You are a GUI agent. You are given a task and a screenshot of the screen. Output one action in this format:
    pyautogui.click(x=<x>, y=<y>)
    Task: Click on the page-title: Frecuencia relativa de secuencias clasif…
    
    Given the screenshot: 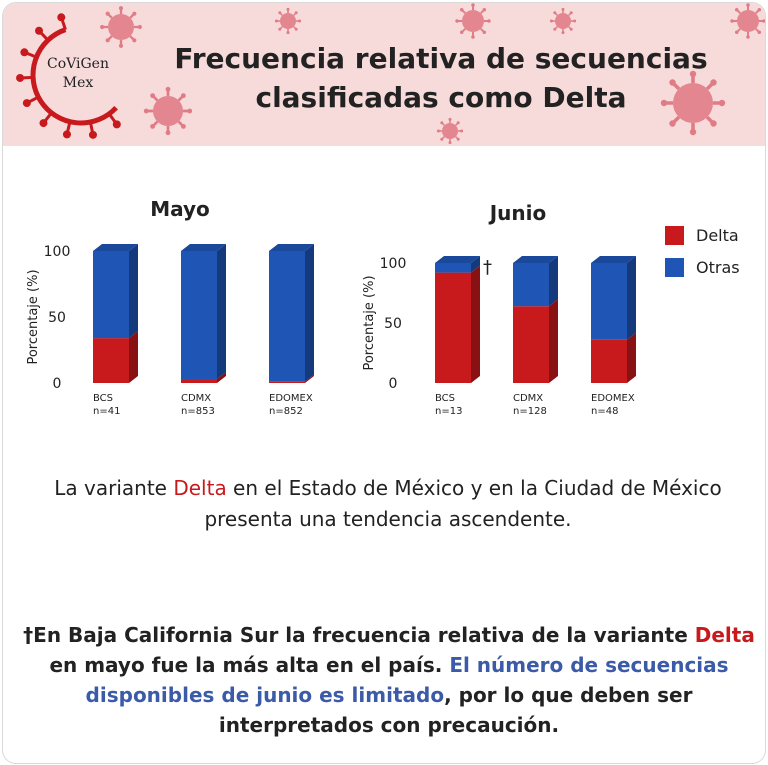 What is the action you would take?
    pyautogui.click(x=441, y=78)
    